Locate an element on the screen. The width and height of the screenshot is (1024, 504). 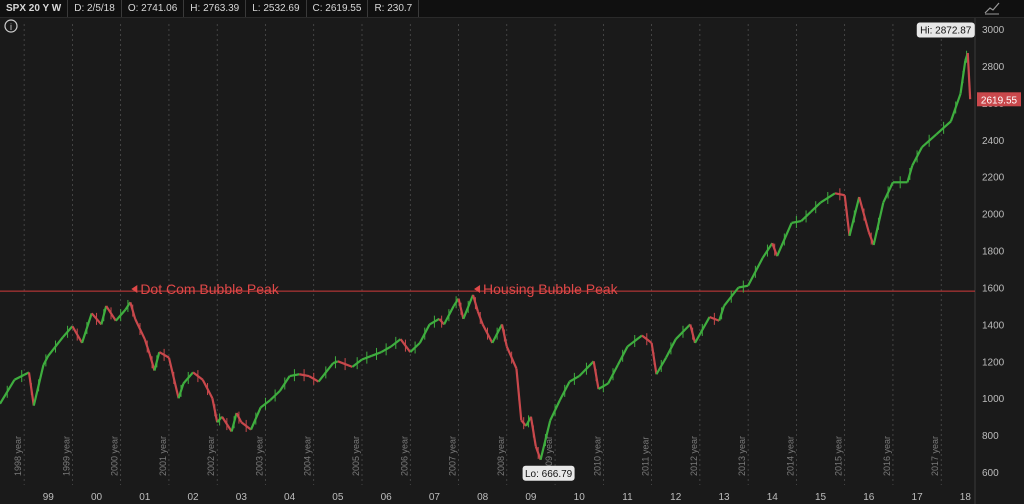
last-price-marker is located at coordinates (999, 99).